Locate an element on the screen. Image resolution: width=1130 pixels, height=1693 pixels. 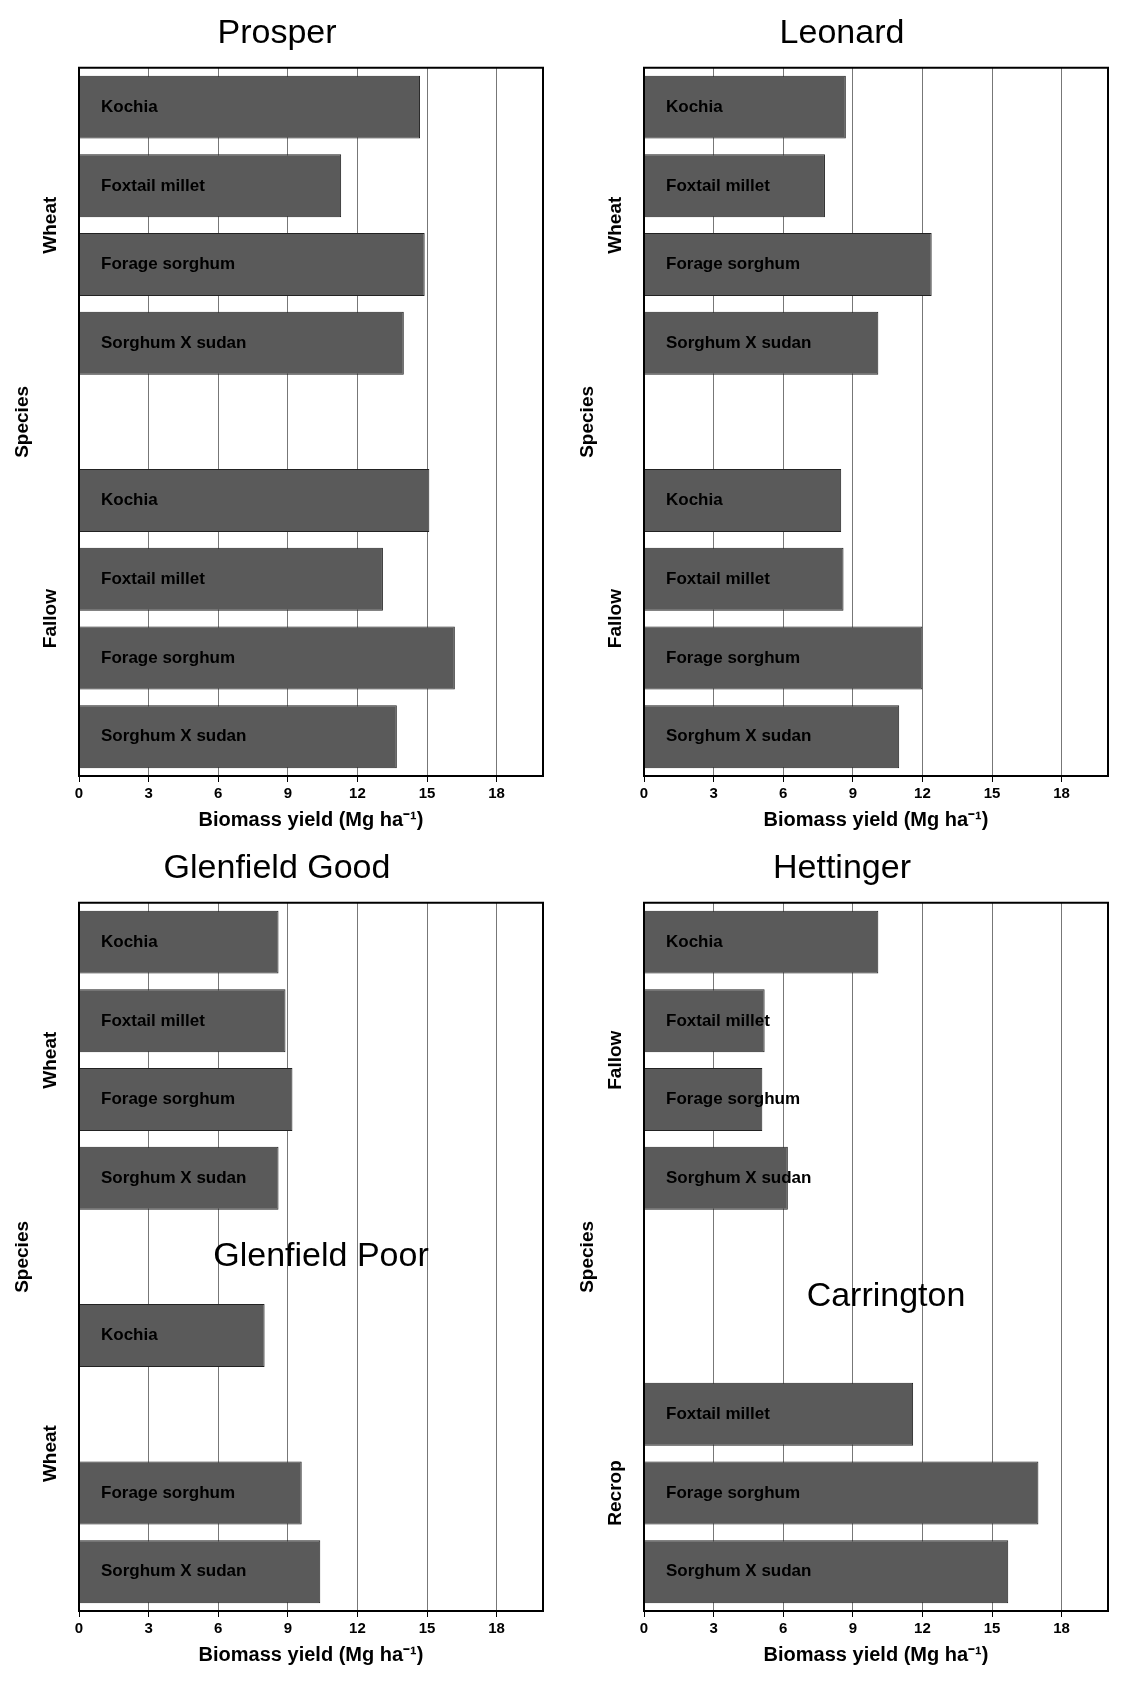
chart-title: Leonard is located at coordinates (842, 30).